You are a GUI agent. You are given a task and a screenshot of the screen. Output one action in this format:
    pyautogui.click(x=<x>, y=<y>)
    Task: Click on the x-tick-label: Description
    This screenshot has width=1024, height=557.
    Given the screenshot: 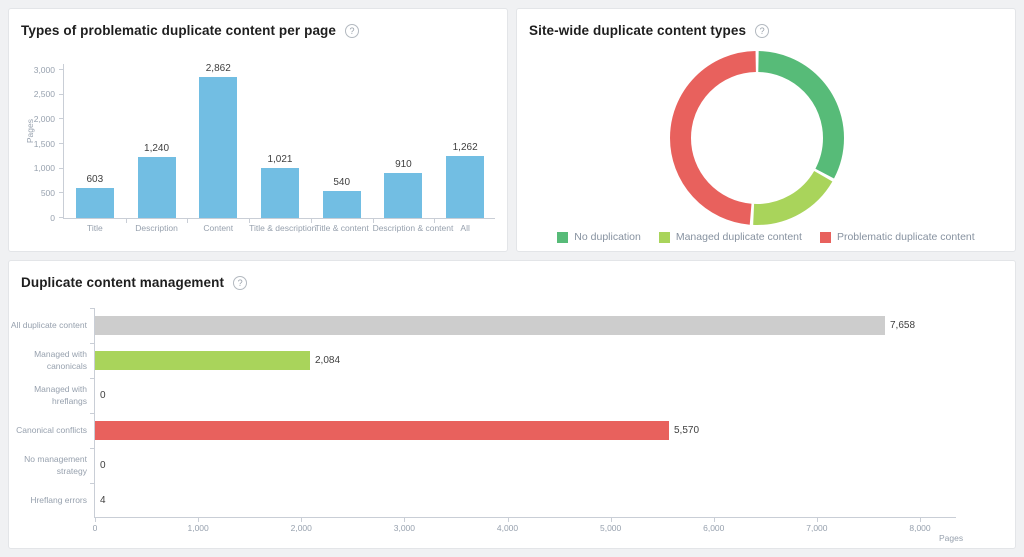 What is the action you would take?
    pyautogui.click(x=156, y=228)
    